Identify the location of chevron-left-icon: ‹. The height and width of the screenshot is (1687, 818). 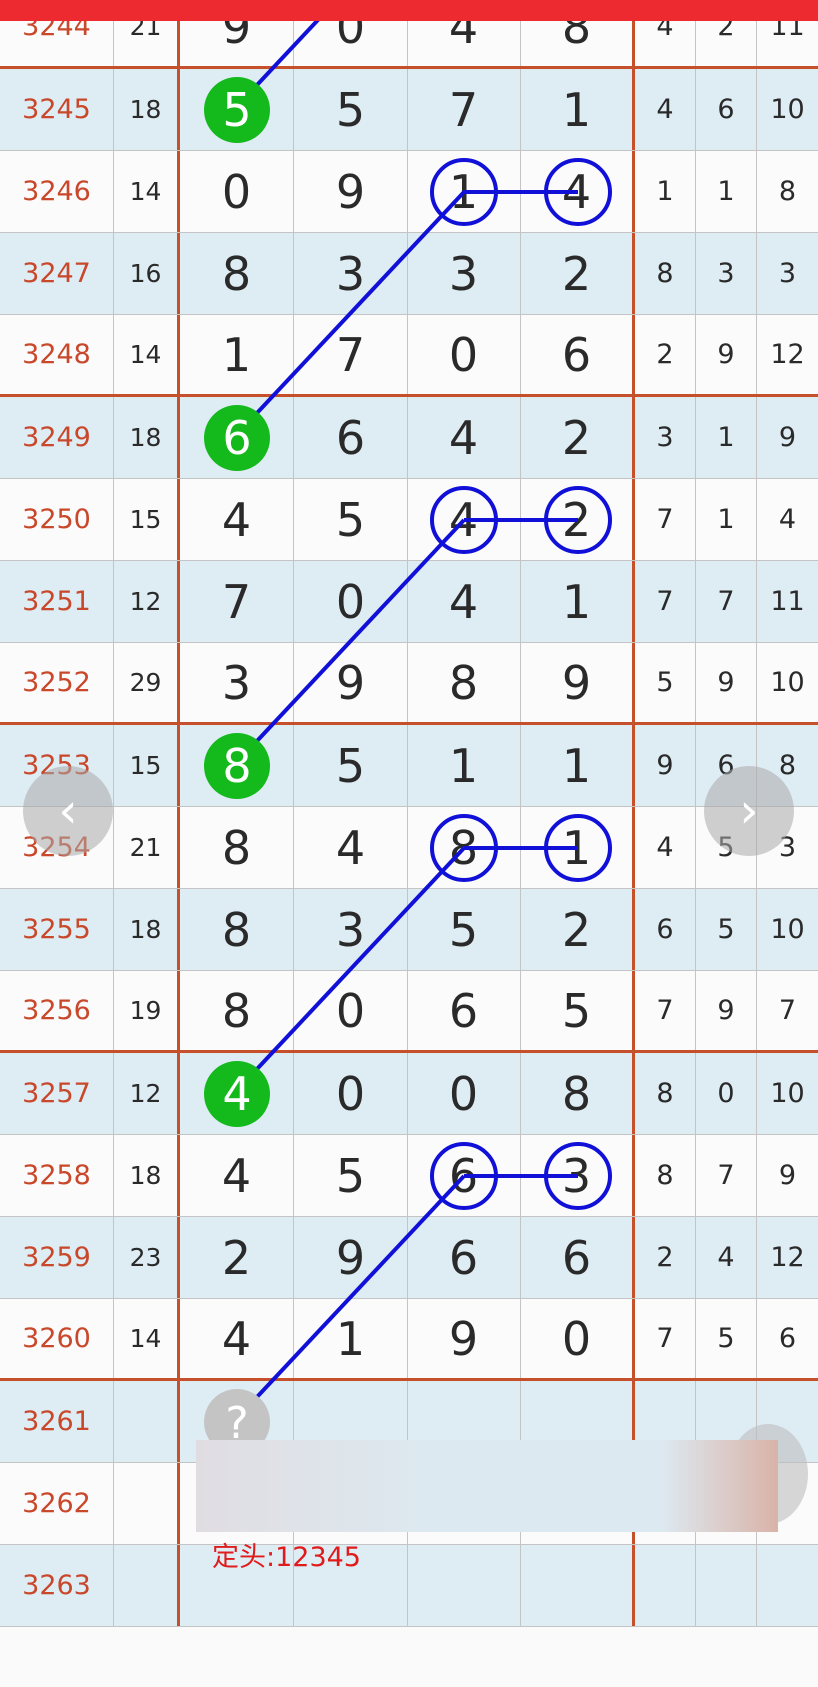
(68, 811).